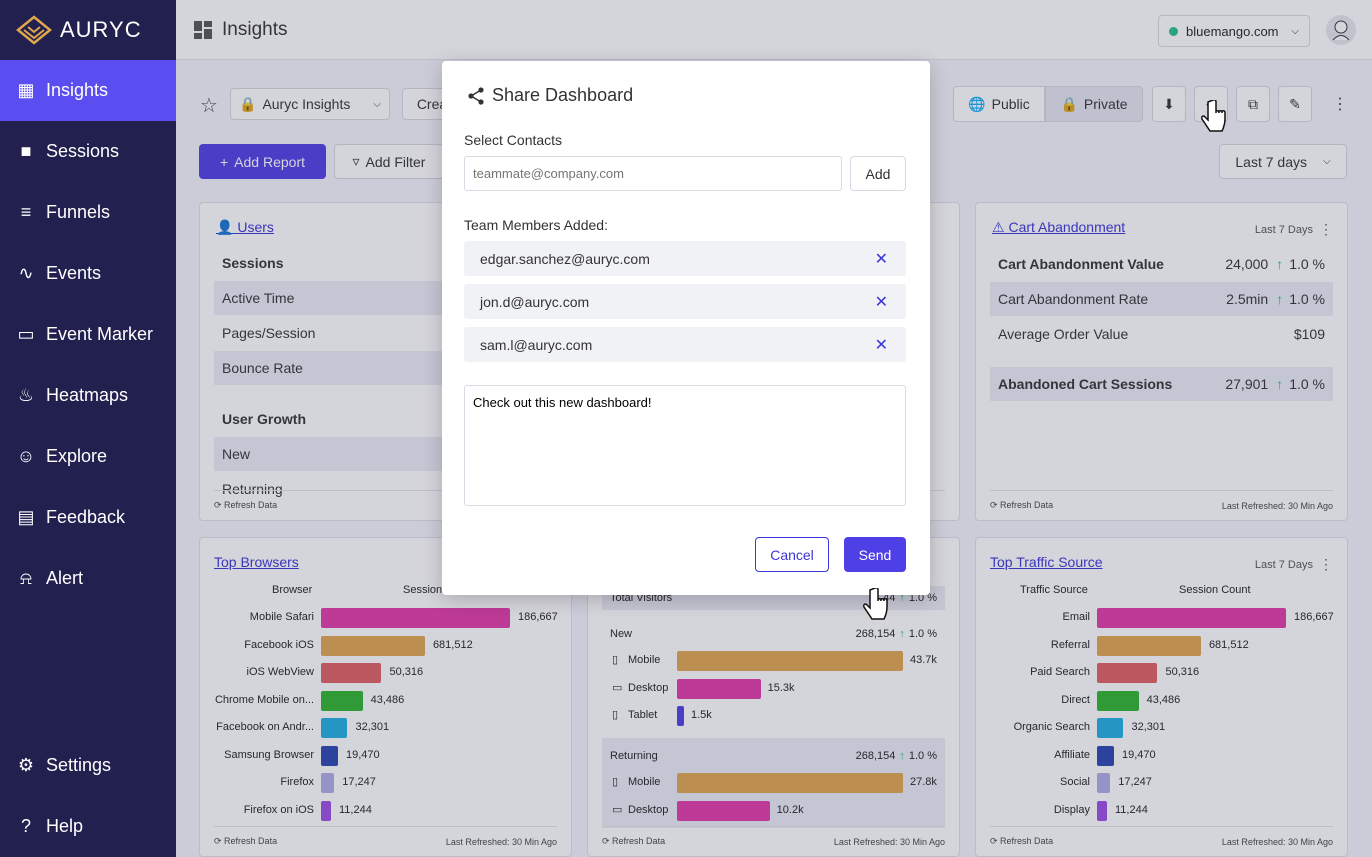  Describe the element at coordinates (88, 456) in the screenshot. I see `sidebar-item-explore: ☺ Explore` at that location.